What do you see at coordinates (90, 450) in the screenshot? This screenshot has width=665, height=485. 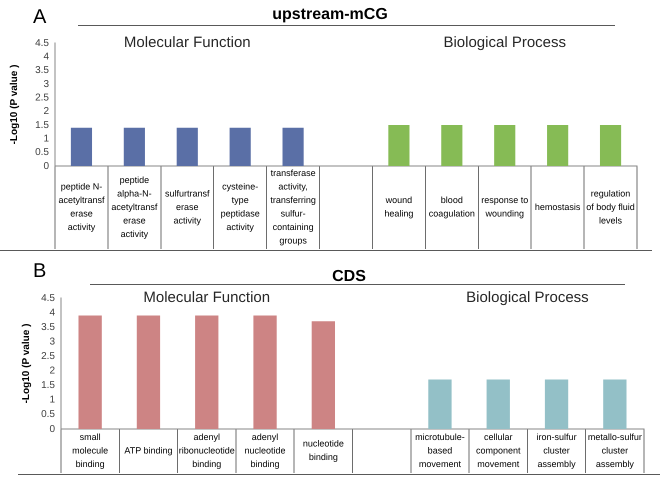 I see `x-tick-label: small molecule binding` at bounding box center [90, 450].